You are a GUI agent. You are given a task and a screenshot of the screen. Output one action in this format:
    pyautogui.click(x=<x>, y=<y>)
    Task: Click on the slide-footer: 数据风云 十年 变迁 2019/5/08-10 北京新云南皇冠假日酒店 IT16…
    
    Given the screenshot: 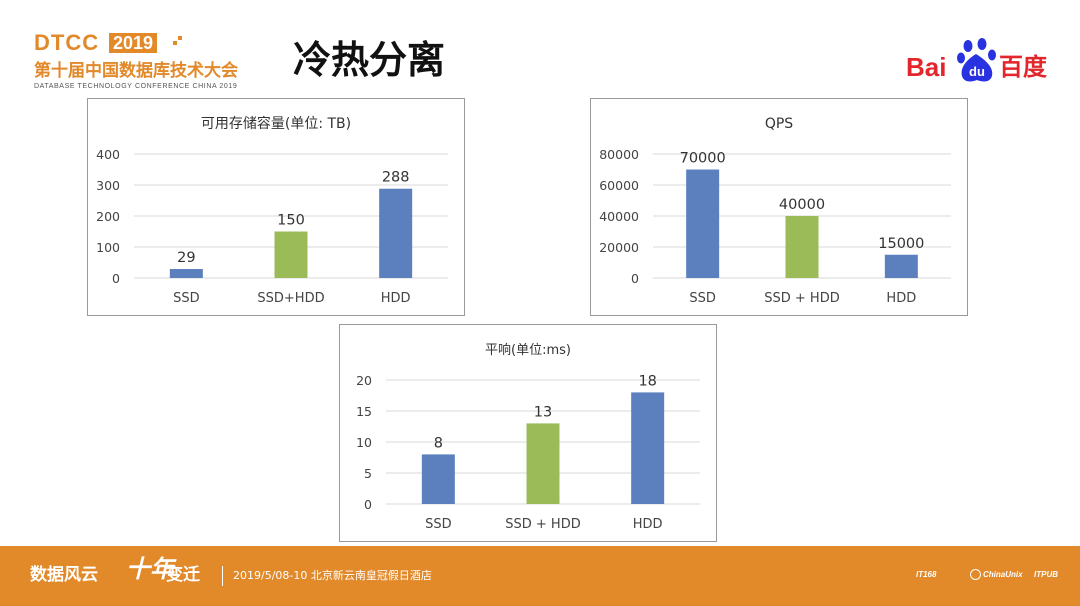 What is the action you would take?
    pyautogui.click(x=540, y=576)
    